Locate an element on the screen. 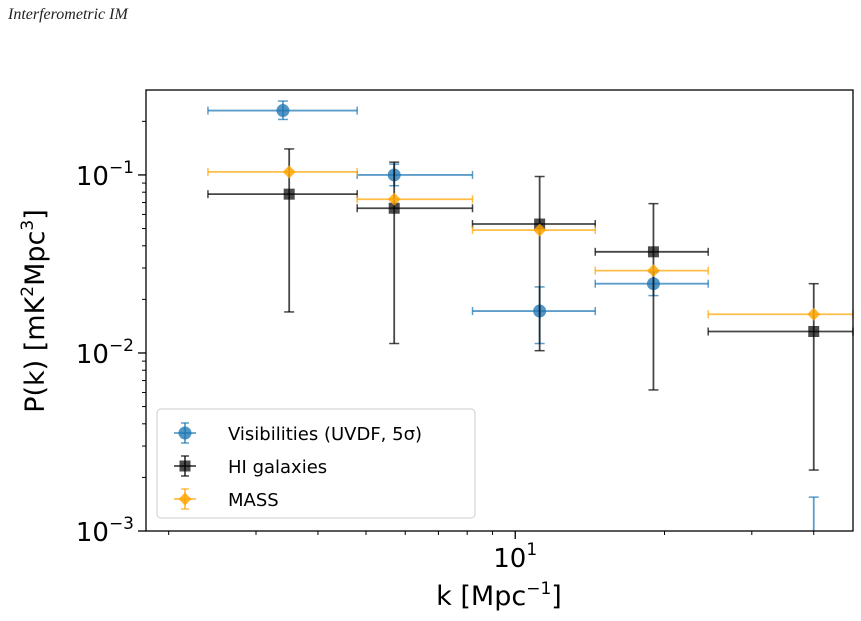 The image size is (861, 621). running-head: Interferometric IM is located at coordinates (68, 14).